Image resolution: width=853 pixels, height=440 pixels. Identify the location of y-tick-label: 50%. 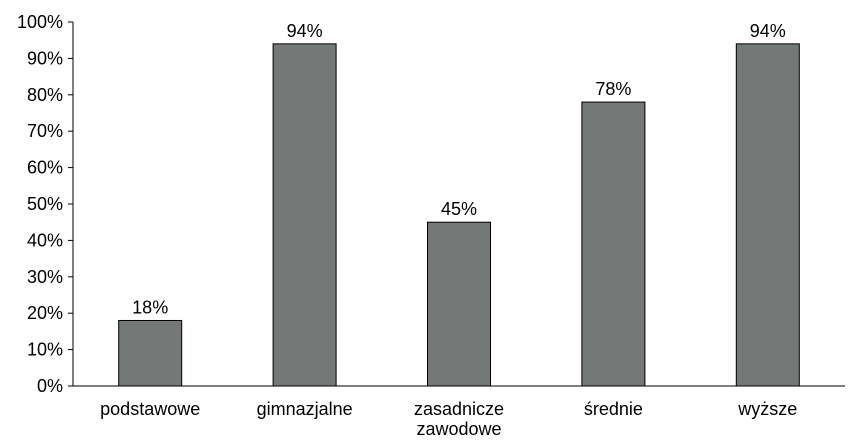
(45, 204).